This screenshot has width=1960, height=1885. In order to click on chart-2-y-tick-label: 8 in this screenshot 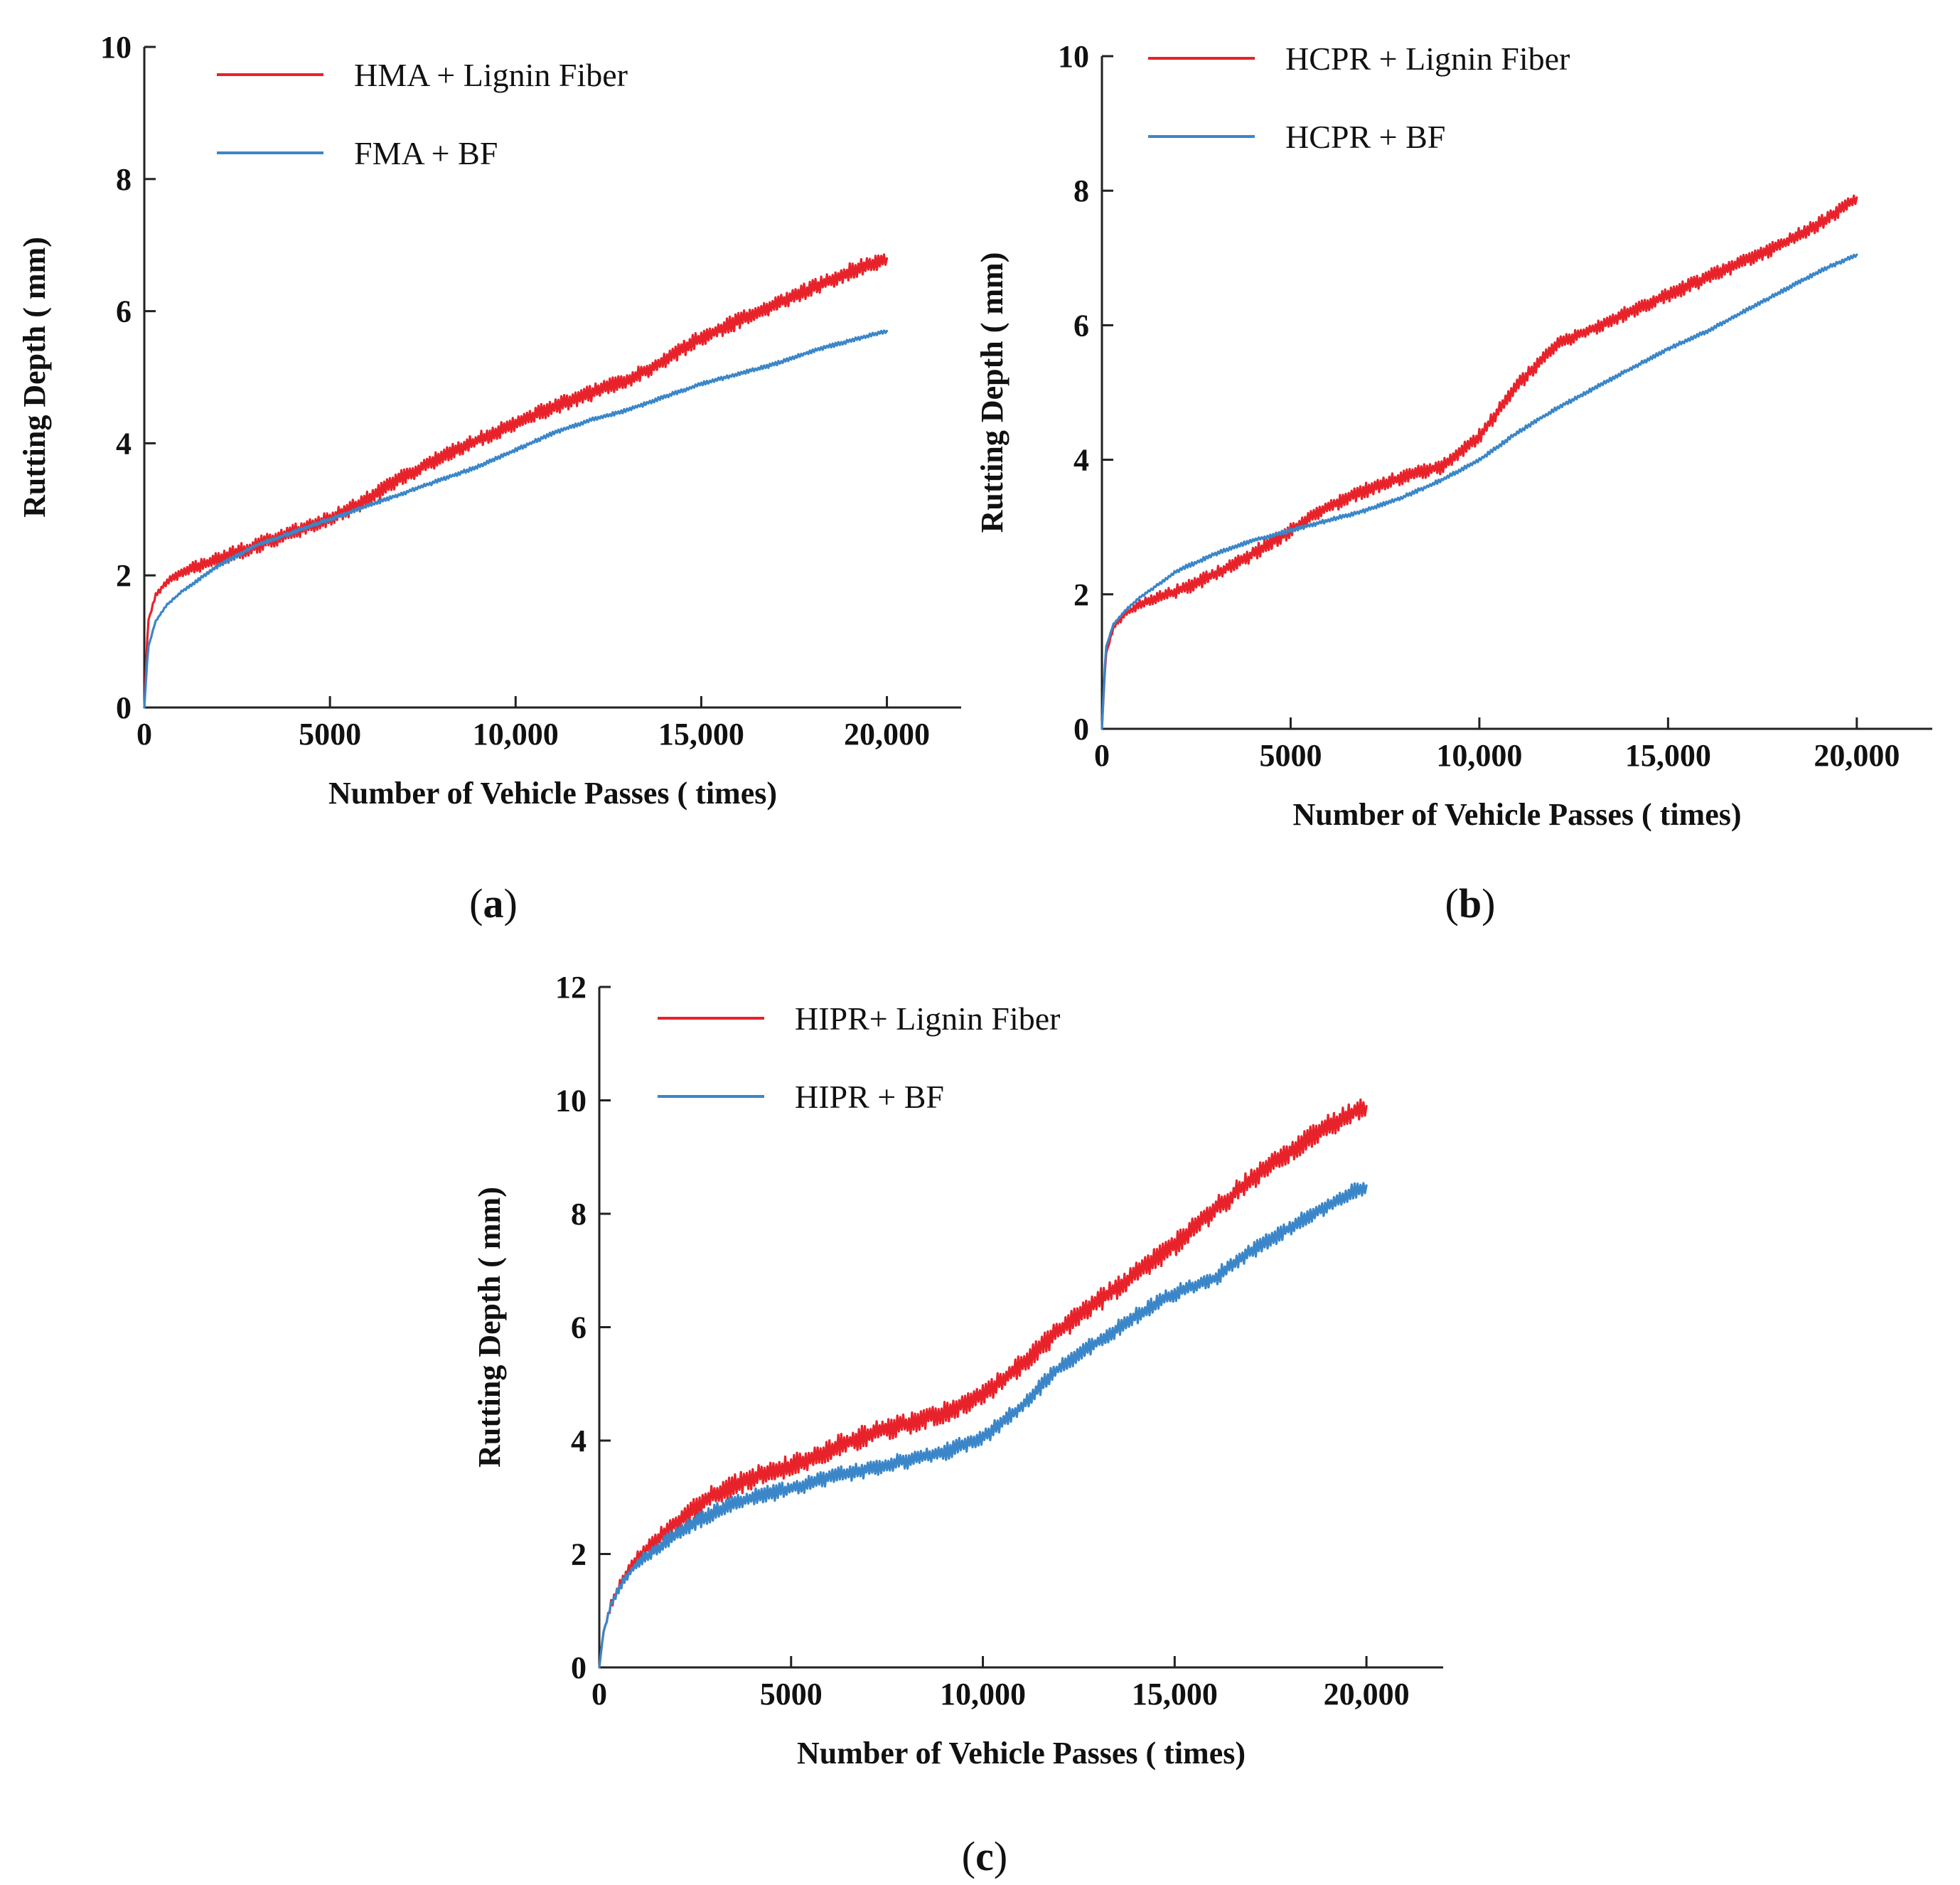, I will do `click(1081, 190)`.